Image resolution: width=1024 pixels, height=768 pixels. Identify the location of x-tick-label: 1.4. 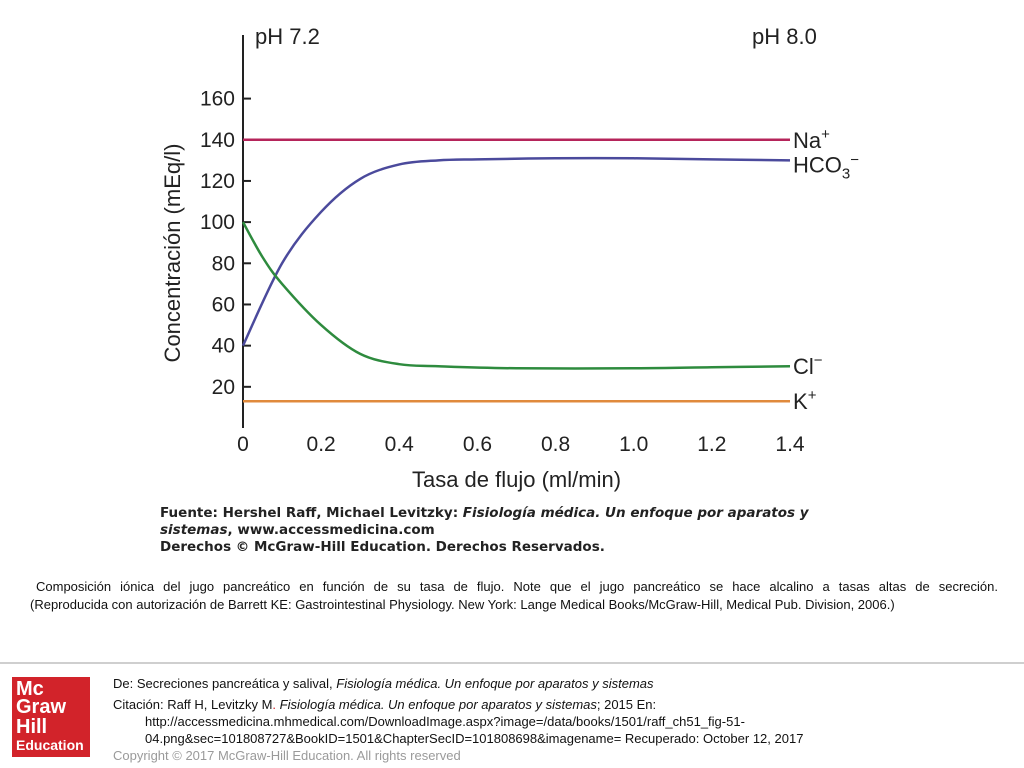
(790, 444).